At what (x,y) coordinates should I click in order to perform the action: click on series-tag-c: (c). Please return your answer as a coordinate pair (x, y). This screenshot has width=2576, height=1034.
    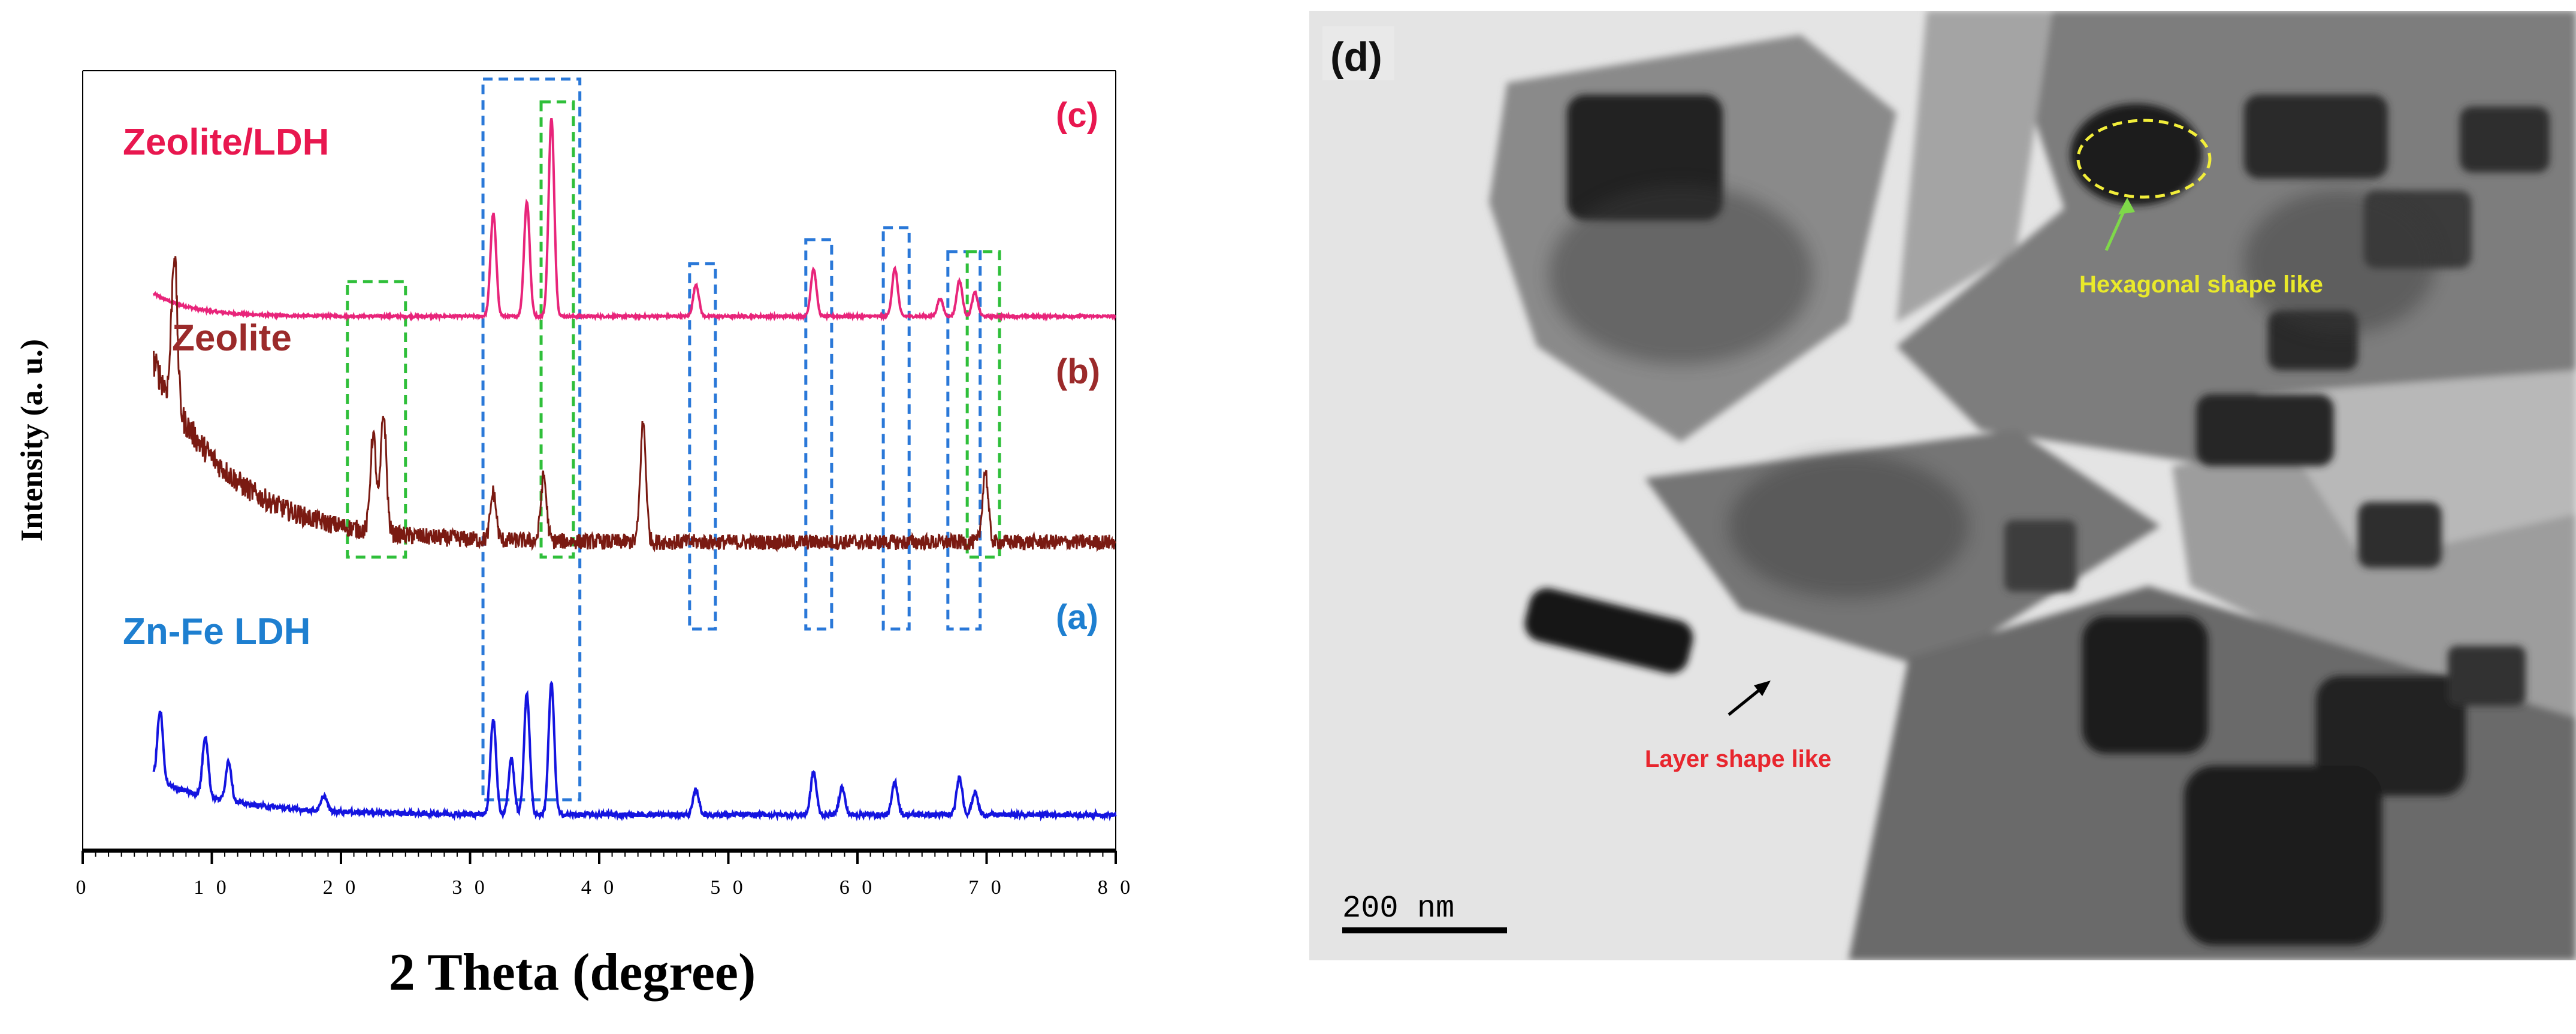
    Looking at the image, I should click on (1077, 115).